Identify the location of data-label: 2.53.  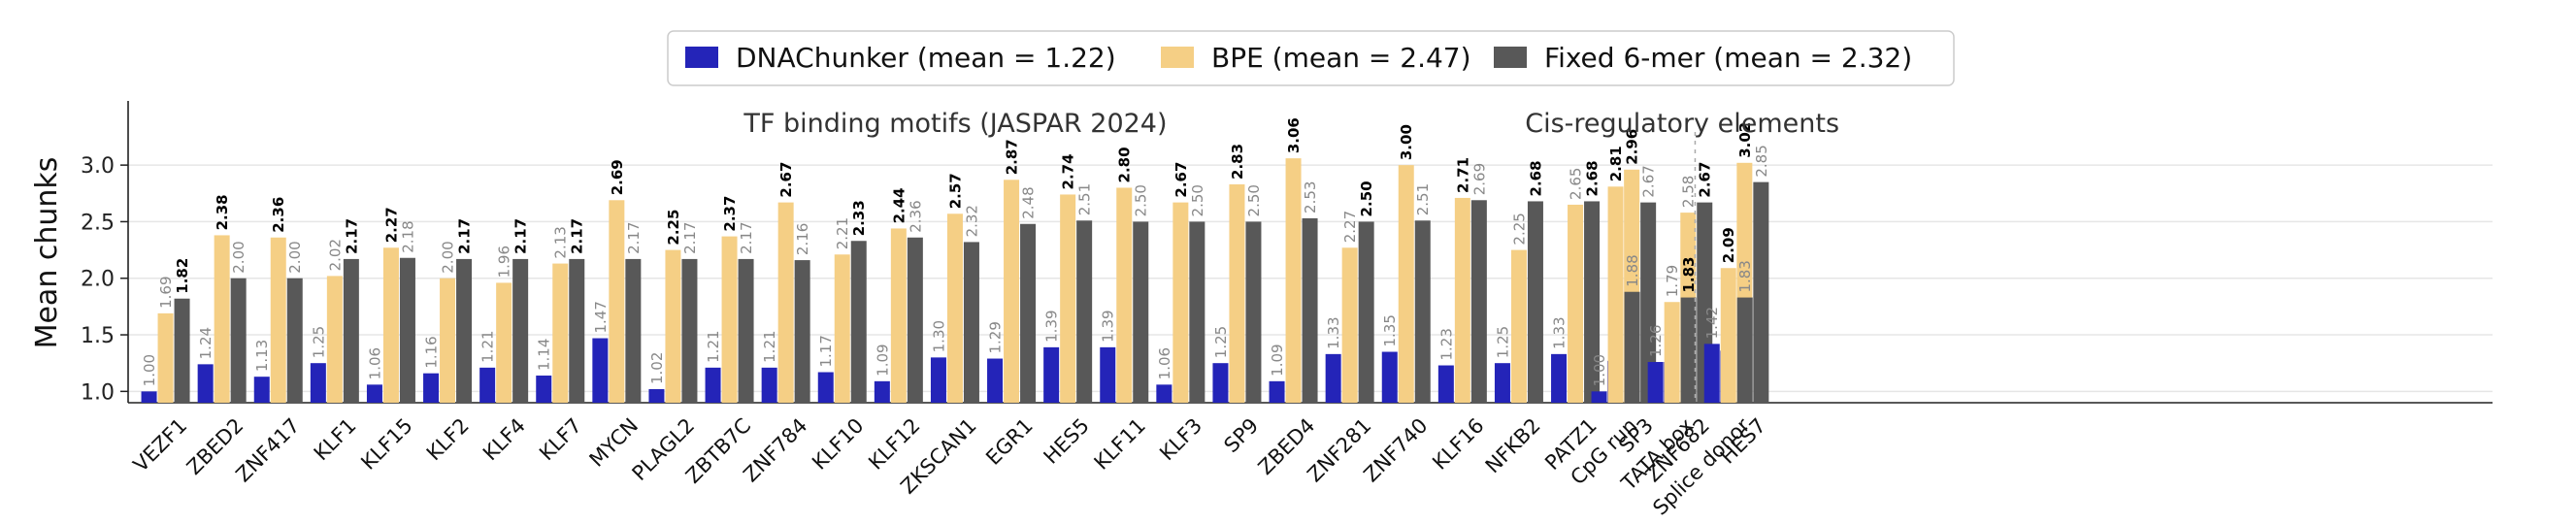
(1310, 197).